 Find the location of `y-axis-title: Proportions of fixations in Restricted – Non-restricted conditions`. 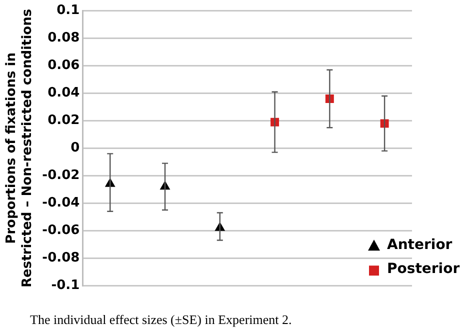

y-axis-title: Proportions of fixations in Restricted – Non-restricted conditions is located at coordinates (19, 148).